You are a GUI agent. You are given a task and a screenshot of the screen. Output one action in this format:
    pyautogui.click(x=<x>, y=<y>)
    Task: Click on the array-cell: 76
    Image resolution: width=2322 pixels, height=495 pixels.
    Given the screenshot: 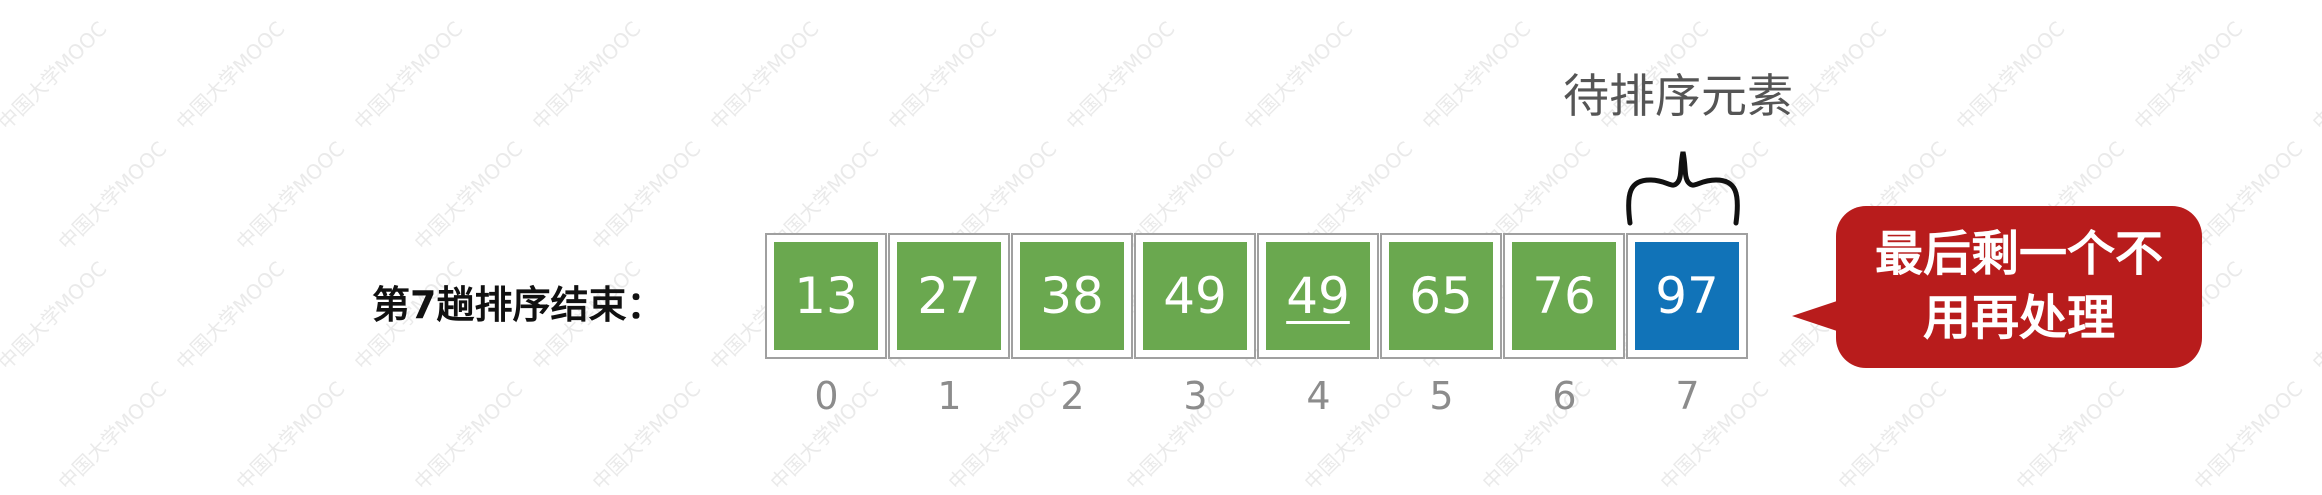 What is the action you would take?
    pyautogui.click(x=1564, y=296)
    